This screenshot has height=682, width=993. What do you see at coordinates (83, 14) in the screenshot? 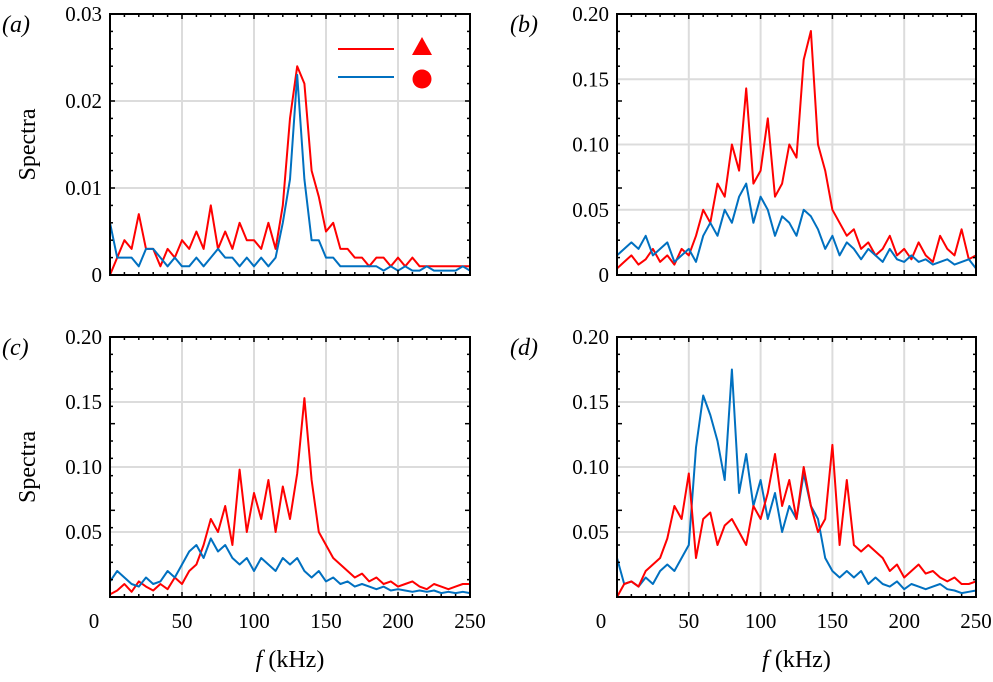
I see `y-tick-label: 0.03` at bounding box center [83, 14].